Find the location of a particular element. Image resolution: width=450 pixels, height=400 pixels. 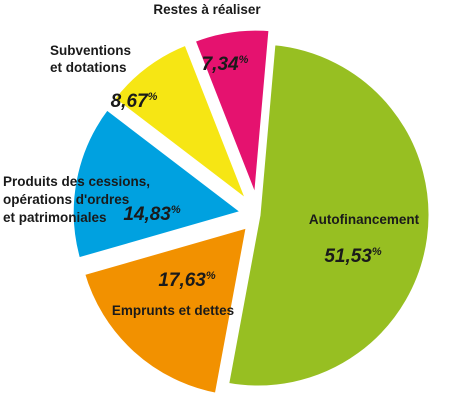

slice-value-label: 8,67% is located at coordinates (134, 101).